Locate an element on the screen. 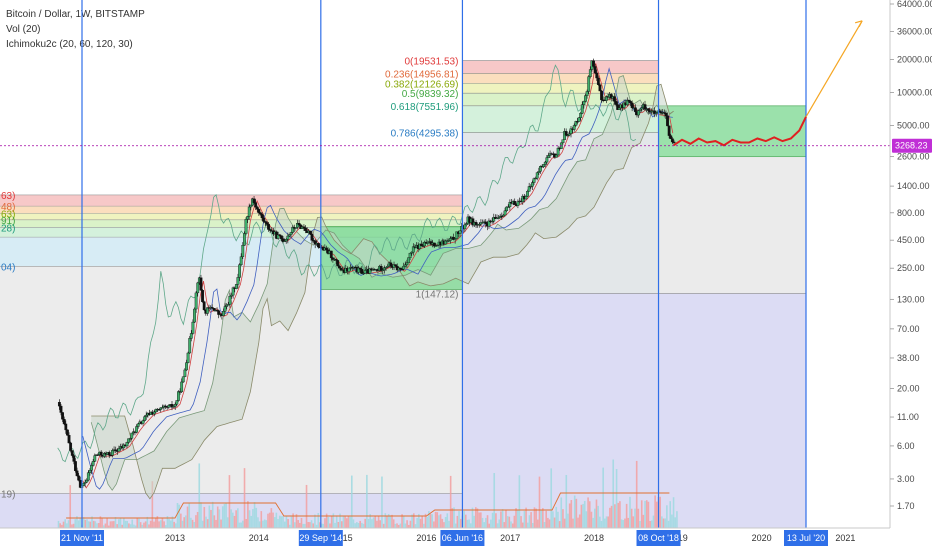 The height and width of the screenshot is (550, 932). fib-label: 0.382(12126.69) is located at coordinates (421, 84).